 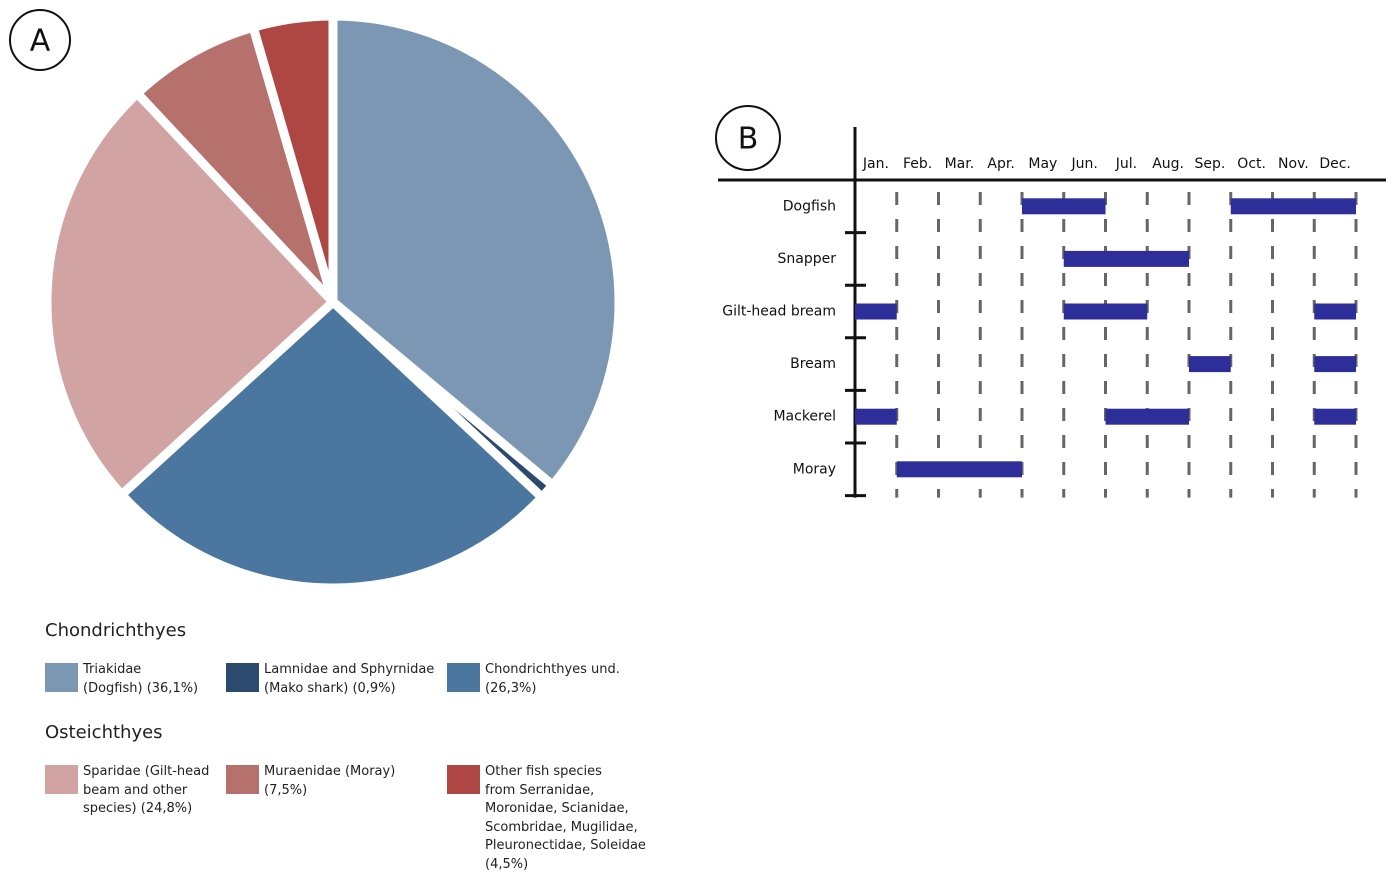 What do you see at coordinates (1083, 164) in the screenshot?
I see `x-tick-label: Jun.` at bounding box center [1083, 164].